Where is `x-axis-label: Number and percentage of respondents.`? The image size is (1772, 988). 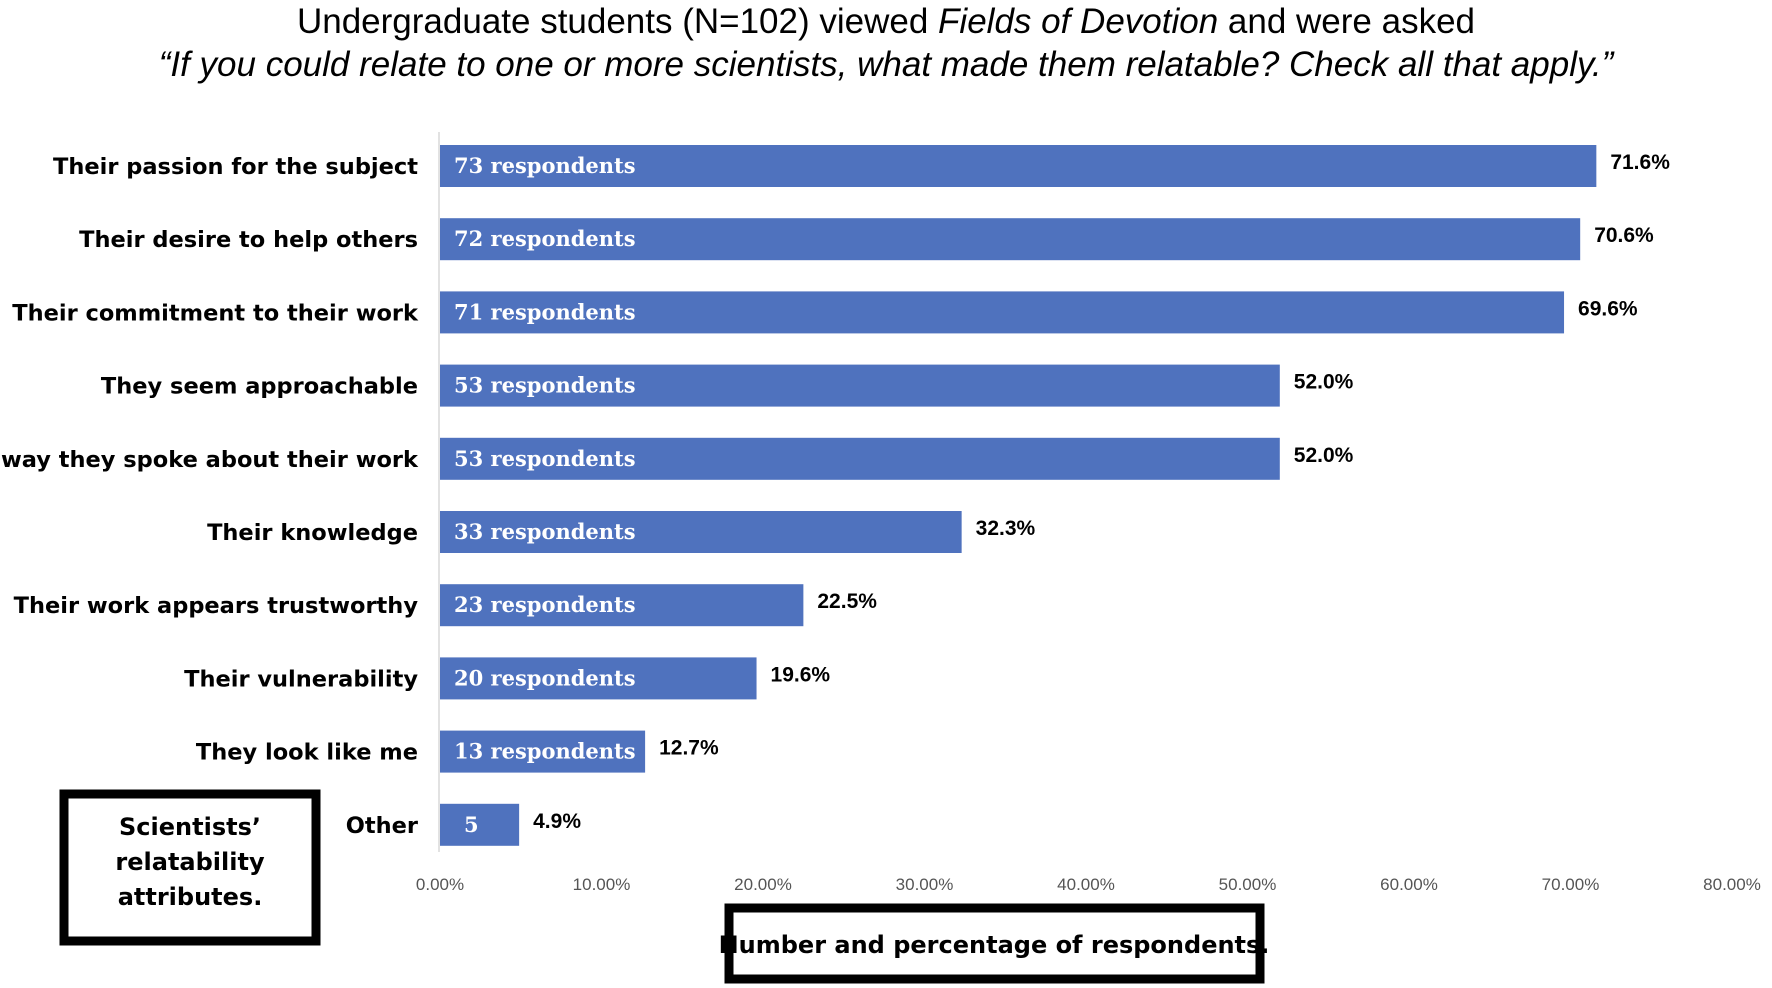 x-axis-label: Number and percentage of respondents. is located at coordinates (994, 945).